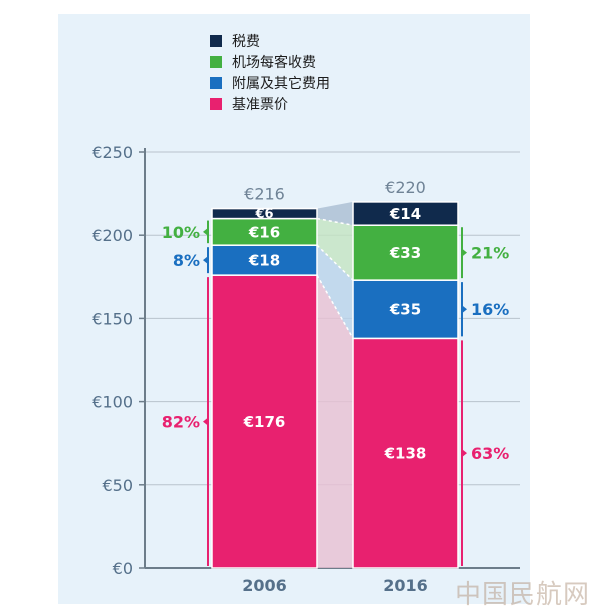 The height and width of the screenshot is (611, 600). I want to click on legend-label-base-fare: 基准票价, so click(260, 104).